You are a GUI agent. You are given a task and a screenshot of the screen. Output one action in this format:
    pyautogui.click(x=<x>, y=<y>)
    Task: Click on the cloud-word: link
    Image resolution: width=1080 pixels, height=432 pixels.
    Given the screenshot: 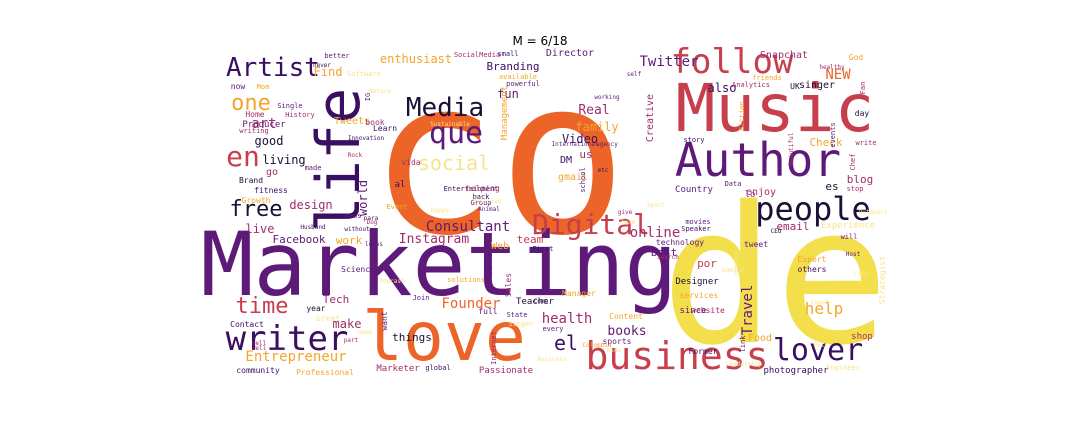 What is the action you would take?
    pyautogui.click(x=743, y=344)
    